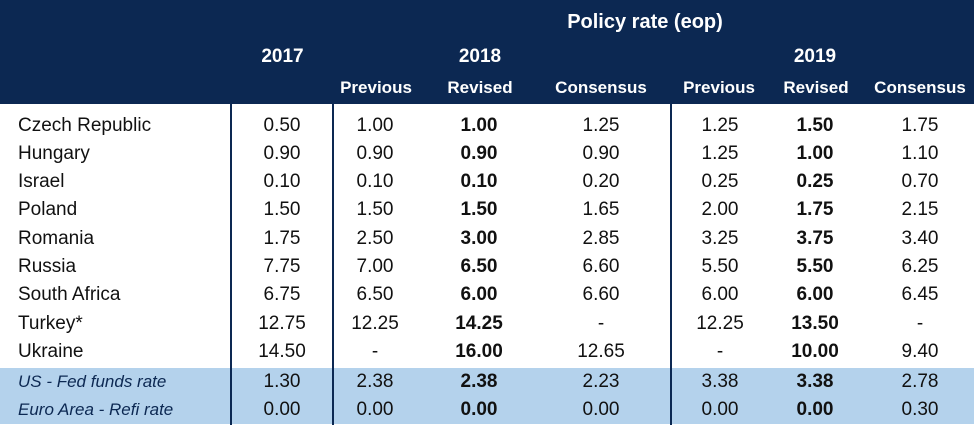 This screenshot has height=425, width=974. What do you see at coordinates (282, 125) in the screenshot?
I see `table-cell: 0.50` at bounding box center [282, 125].